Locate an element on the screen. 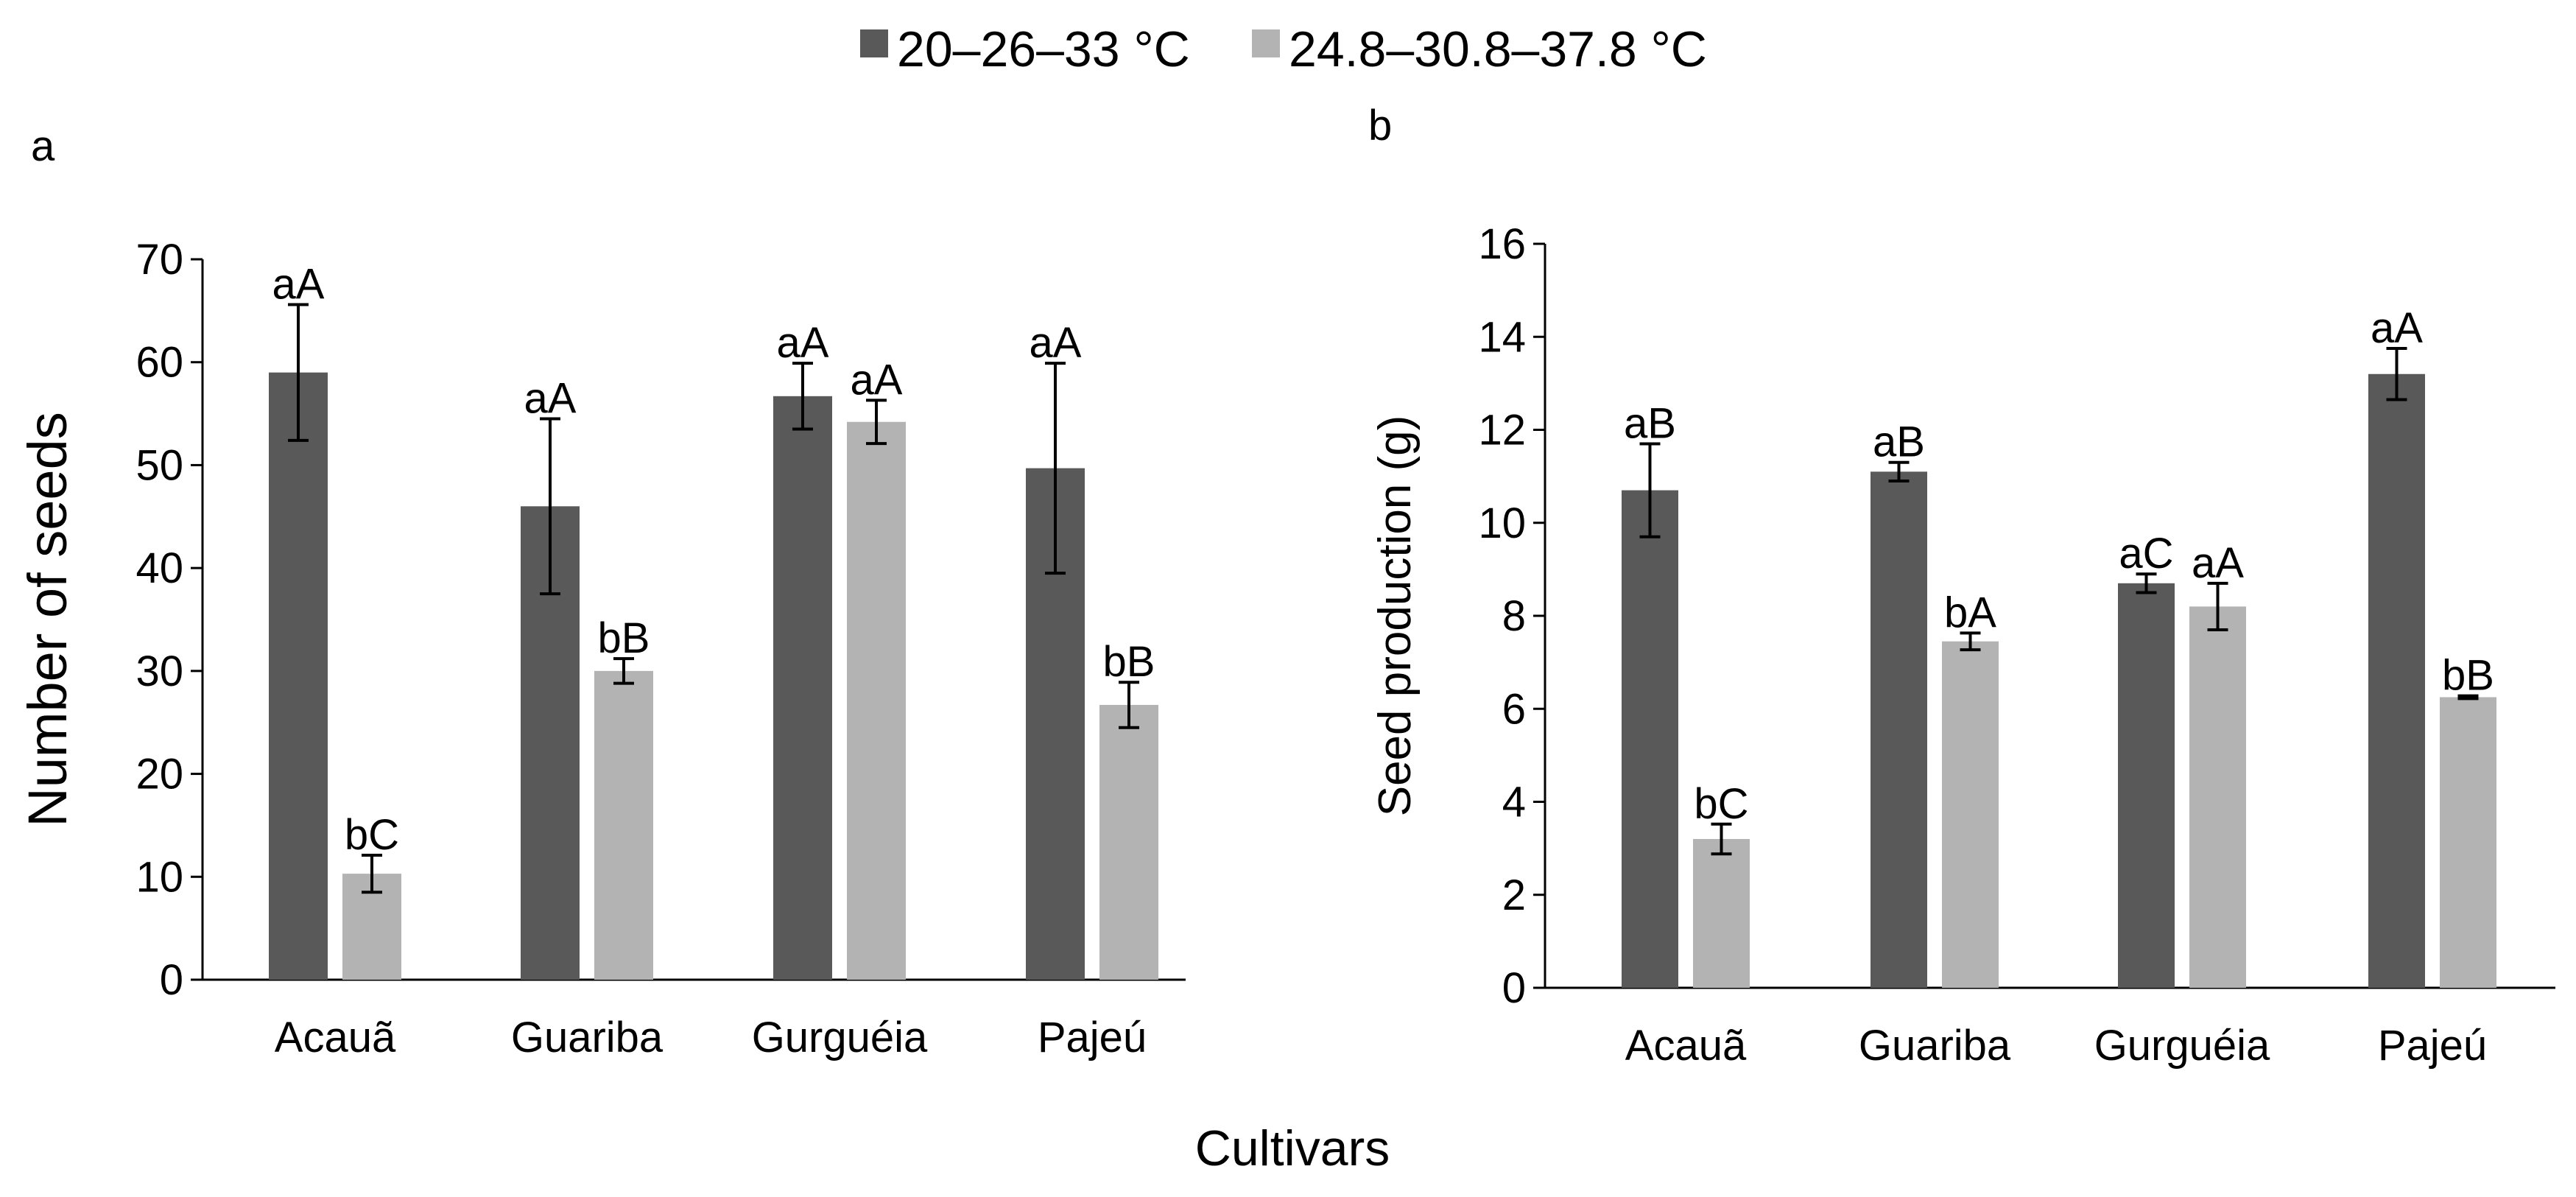  shared-x-axis-label: Cultivars is located at coordinates (1292, 1148).